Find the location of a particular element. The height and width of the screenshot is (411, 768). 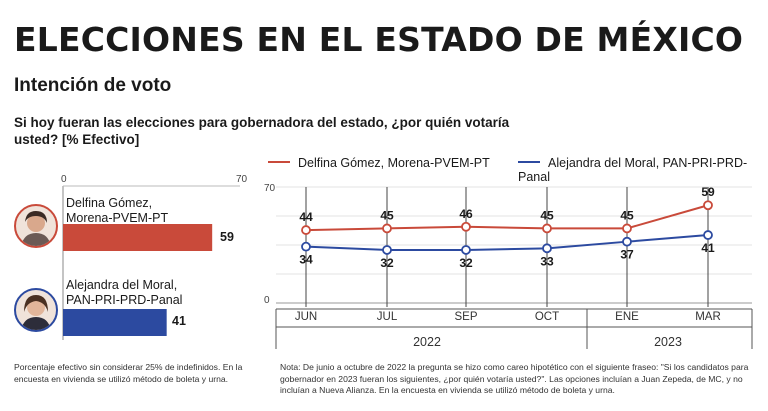

data-label-delfina: 59 is located at coordinates (708, 192).